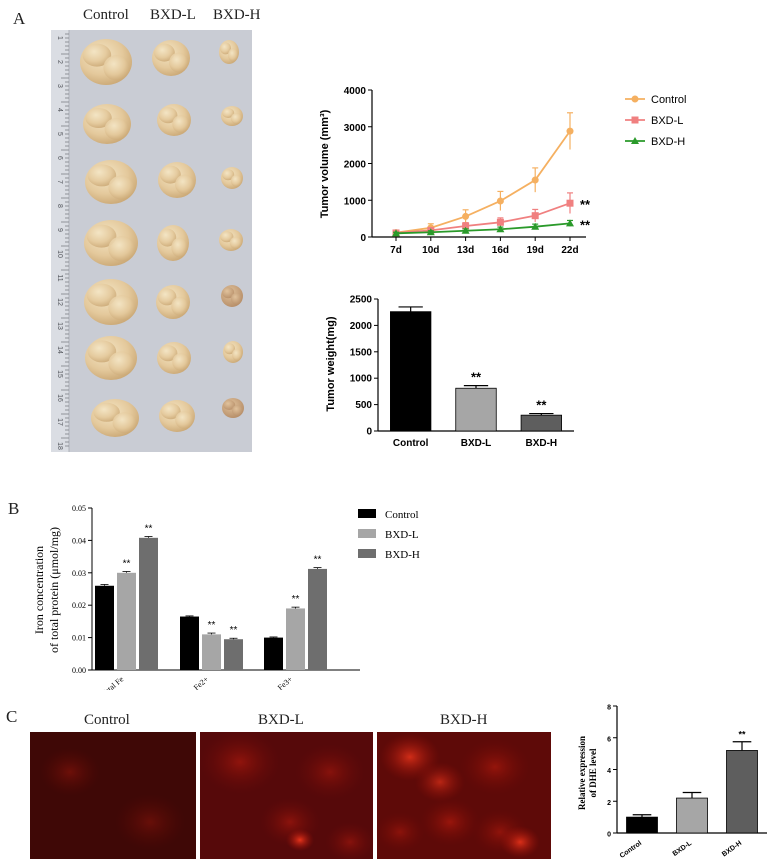 The image size is (782, 868). What do you see at coordinates (402, 515) in the screenshot?
I see `legend-label: Control` at bounding box center [402, 515].